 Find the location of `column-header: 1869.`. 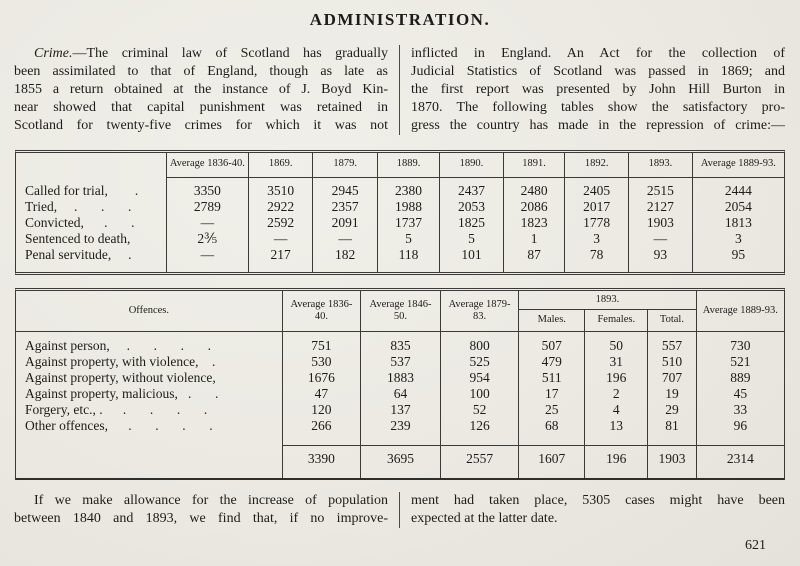

column-header: 1869. is located at coordinates (280, 165).